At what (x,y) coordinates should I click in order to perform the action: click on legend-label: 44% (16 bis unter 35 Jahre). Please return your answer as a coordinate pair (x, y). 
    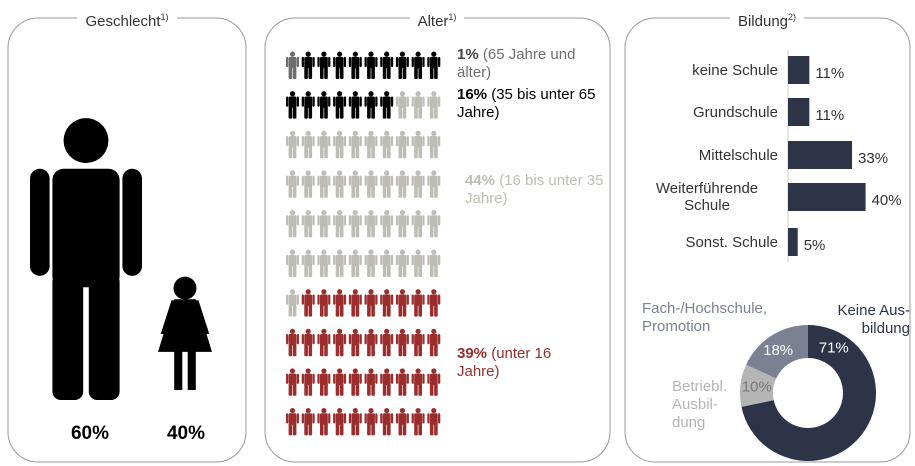
    Looking at the image, I should click on (535, 190).